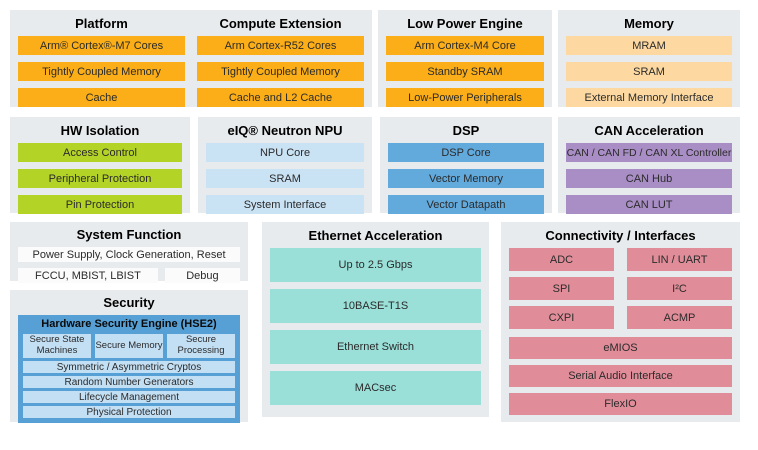  Describe the element at coordinates (466, 152) in the screenshot. I see `block-dsp-core: DSP Core` at that location.